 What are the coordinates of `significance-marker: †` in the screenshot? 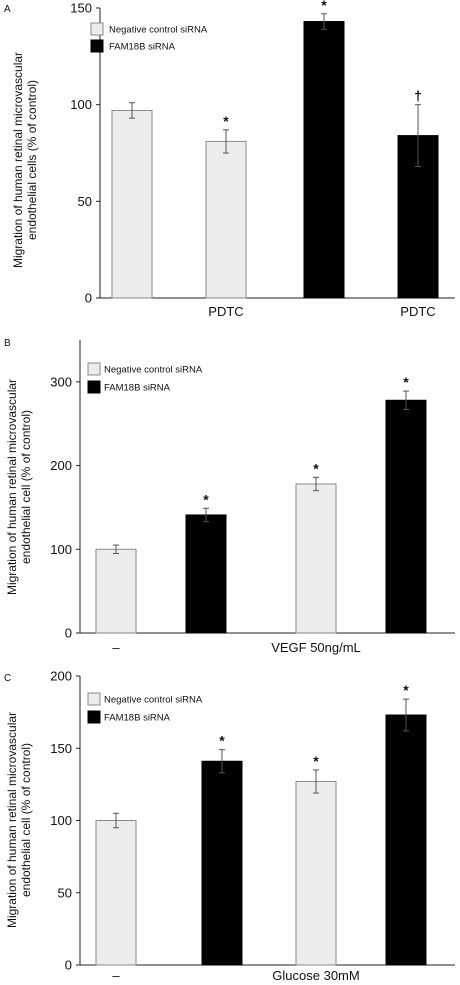 It's located at (418, 96).